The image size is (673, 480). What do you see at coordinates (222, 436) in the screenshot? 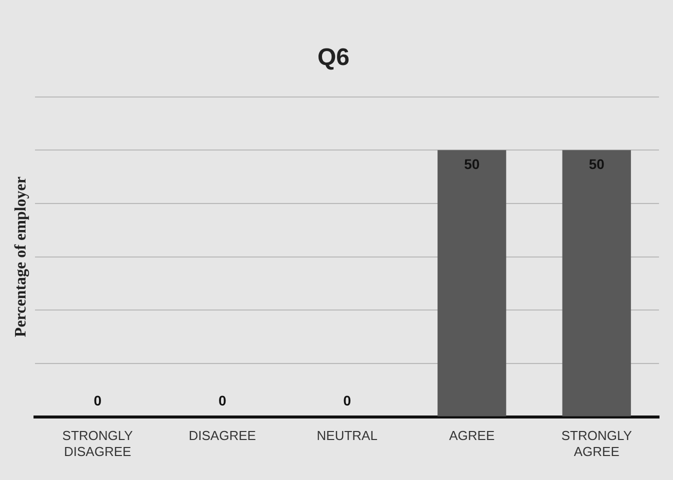
I see `x-tick-label: DISAGREE` at bounding box center [222, 436].